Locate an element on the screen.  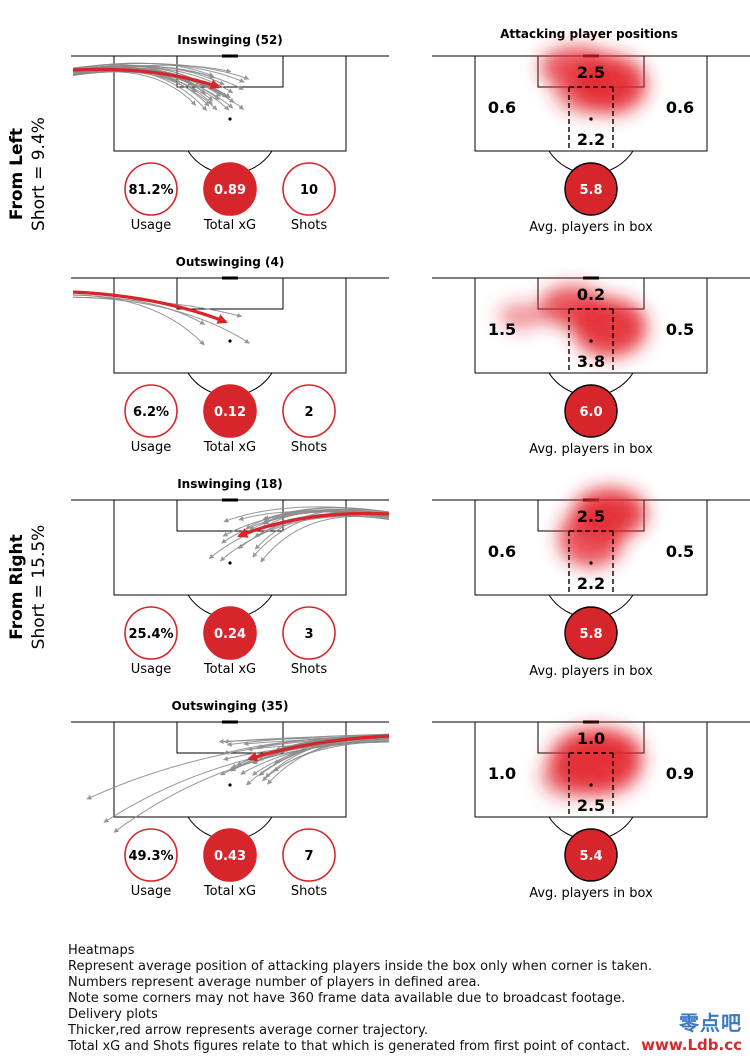
group-sub-label: Short = 15.5% is located at coordinates (39, 587).